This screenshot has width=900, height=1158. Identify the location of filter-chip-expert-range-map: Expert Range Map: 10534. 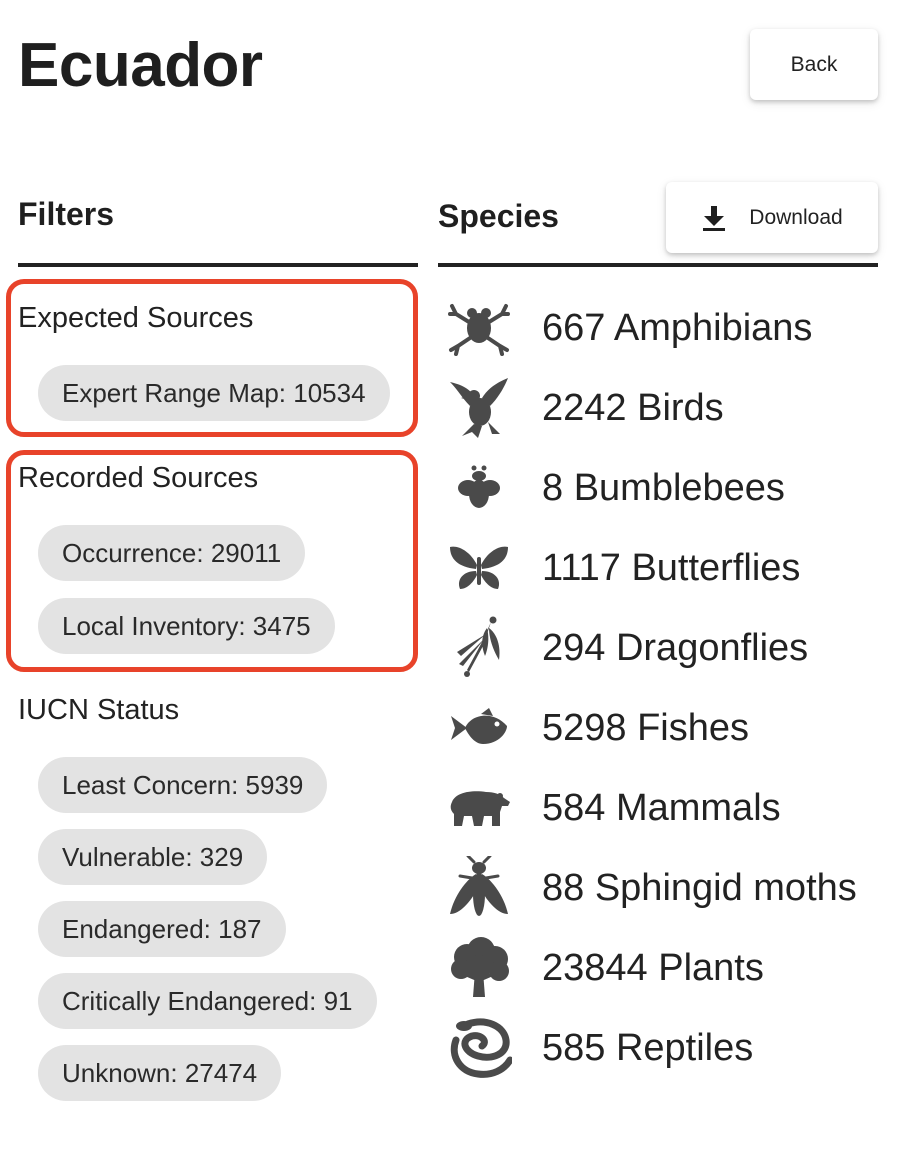
(214, 393).